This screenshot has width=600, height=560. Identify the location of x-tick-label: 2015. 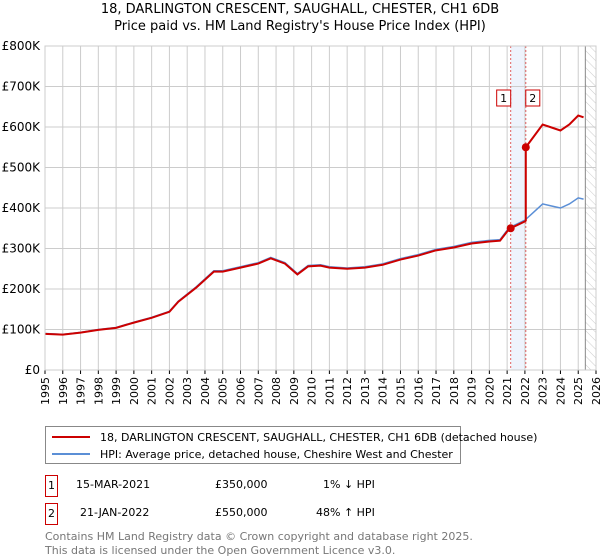
(400, 391).